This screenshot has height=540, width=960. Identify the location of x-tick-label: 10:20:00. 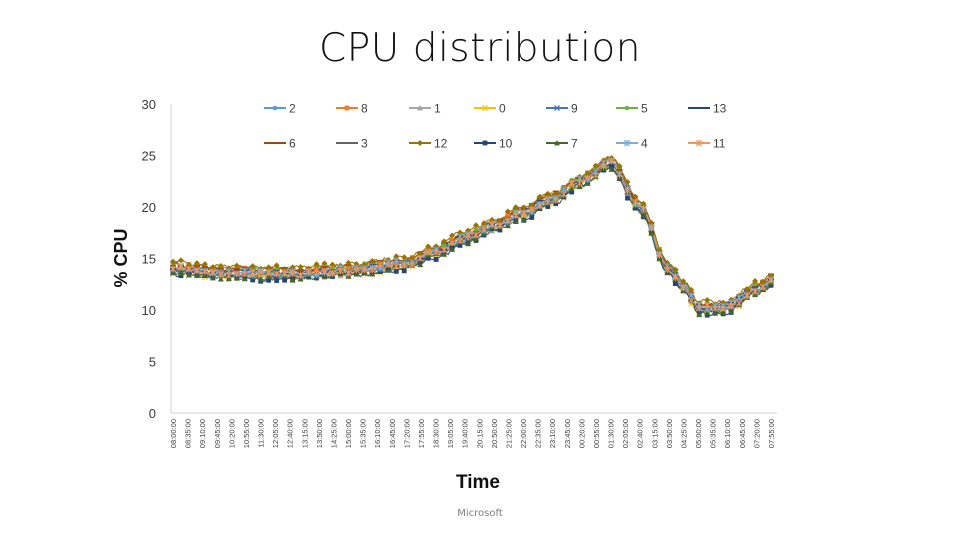
(231, 433).